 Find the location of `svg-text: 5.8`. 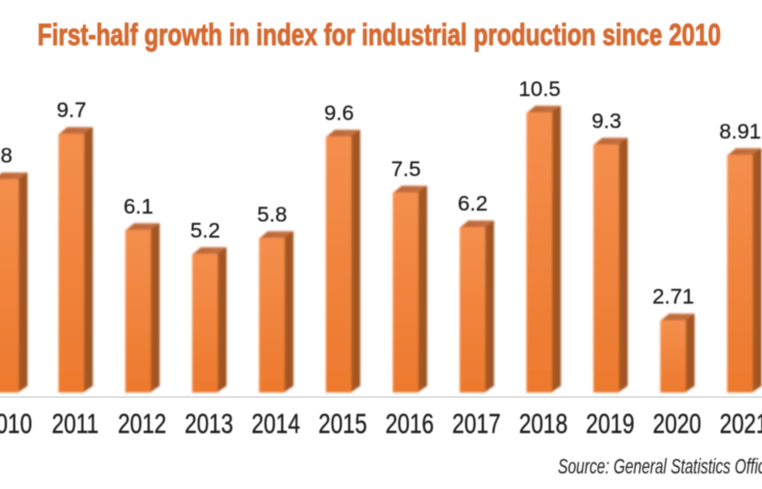

svg-text: 5.8 is located at coordinates (272, 214).